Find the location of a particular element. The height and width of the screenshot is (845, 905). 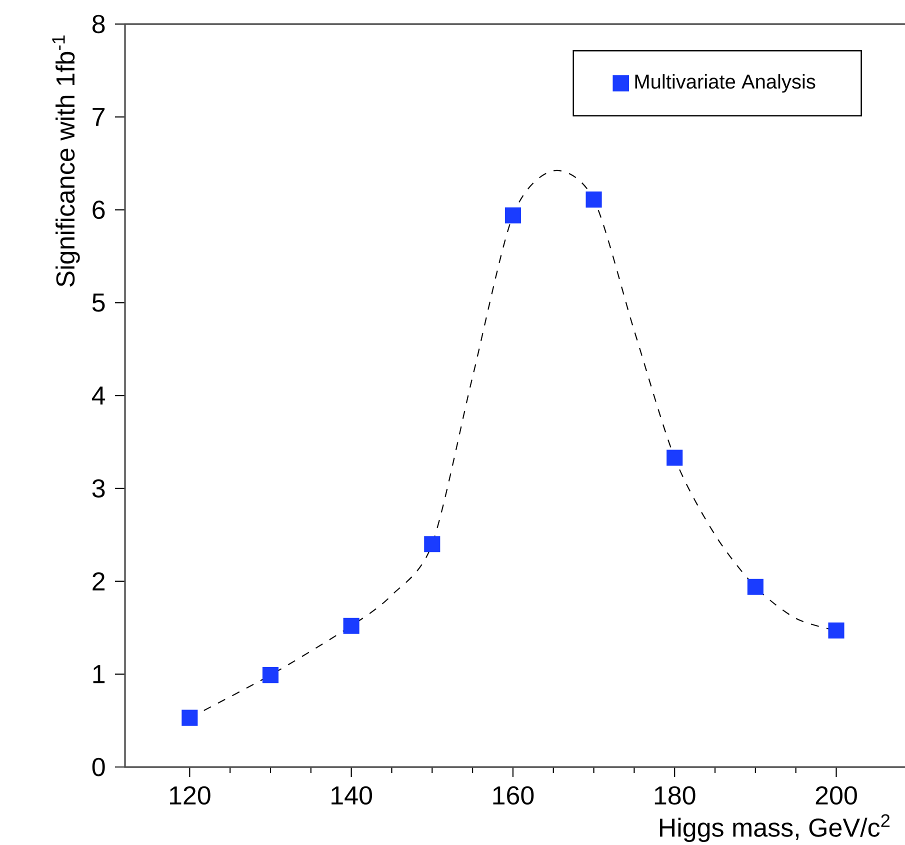

legend-label: Multivariate Analysis is located at coordinates (725, 83).